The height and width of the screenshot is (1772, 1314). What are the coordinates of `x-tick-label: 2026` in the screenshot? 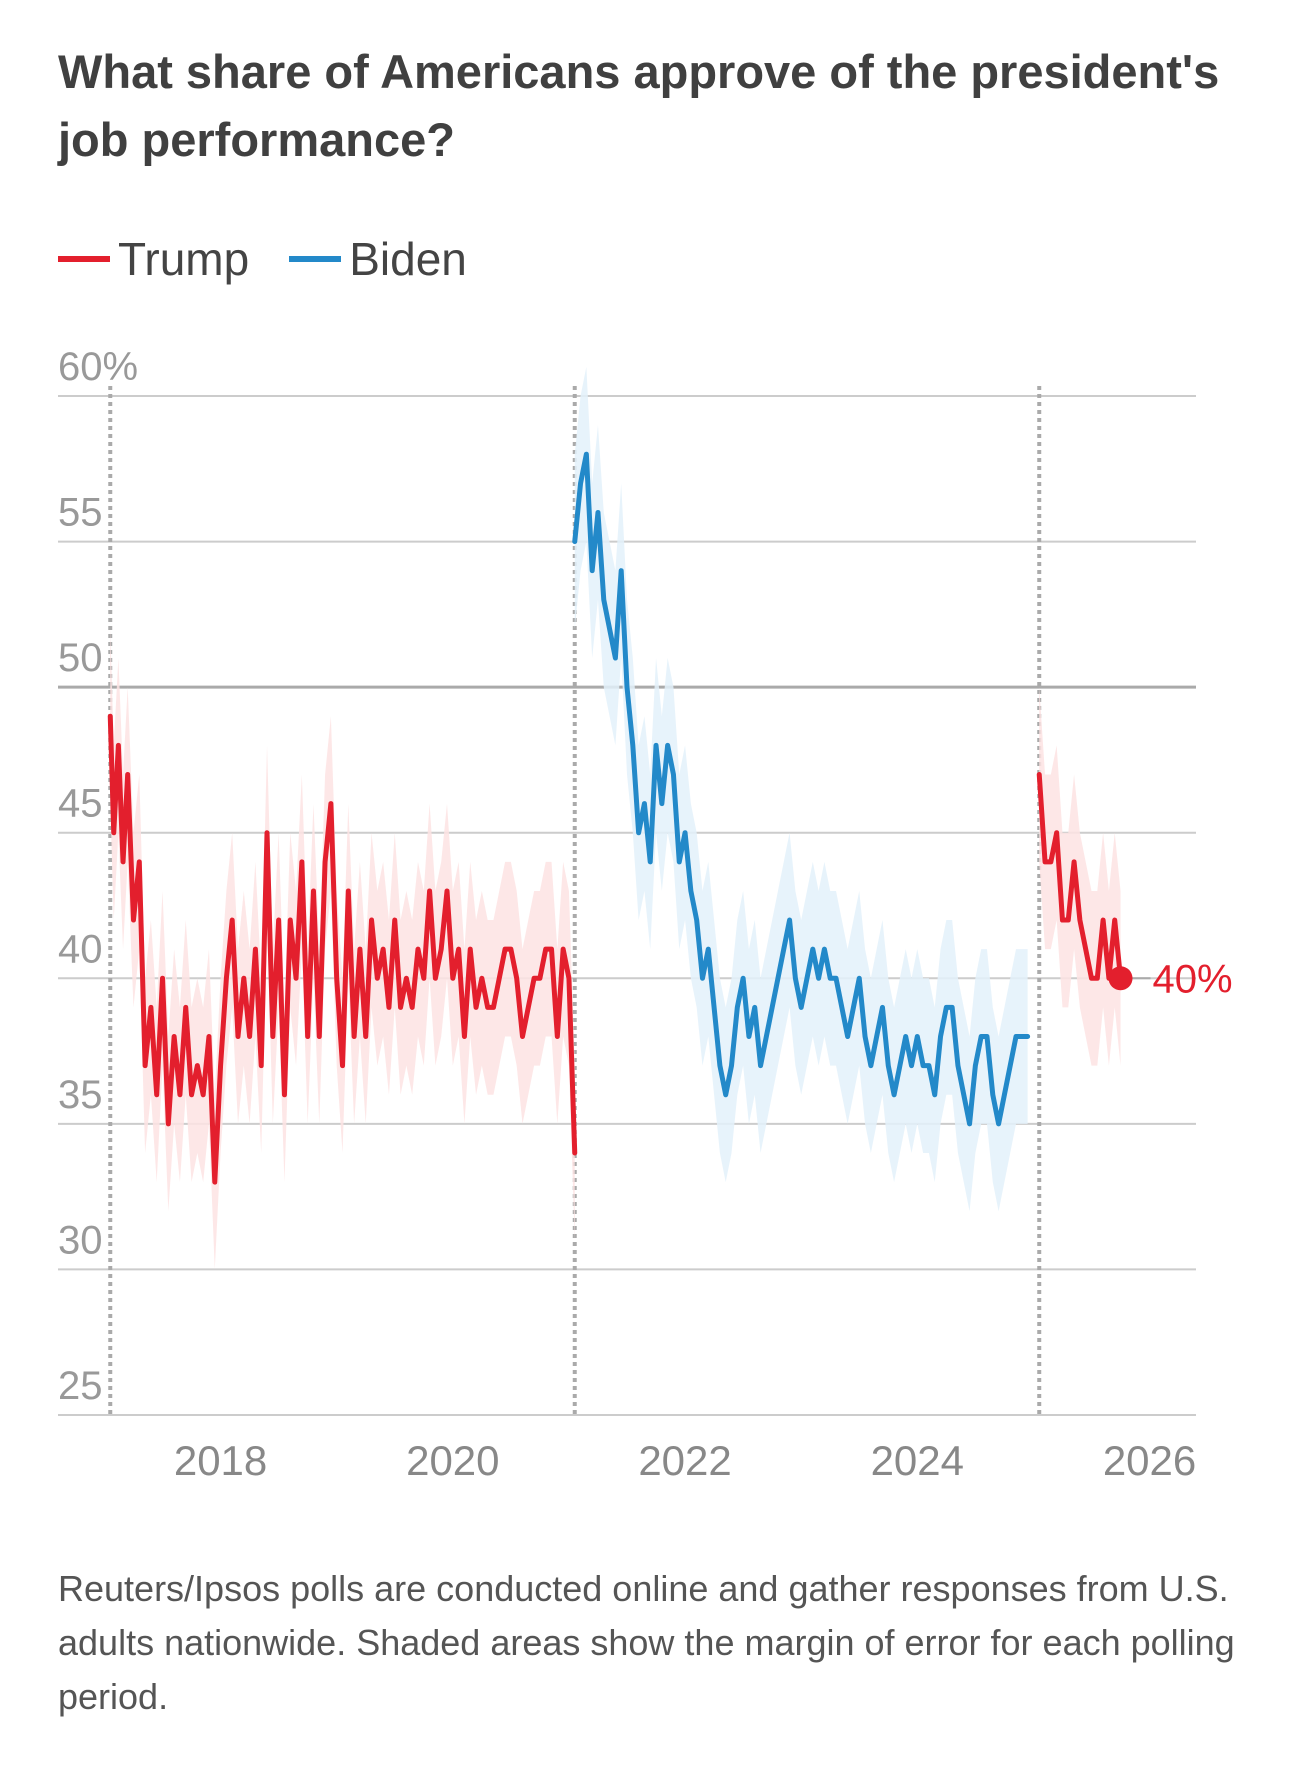 It's located at (1149, 1460).